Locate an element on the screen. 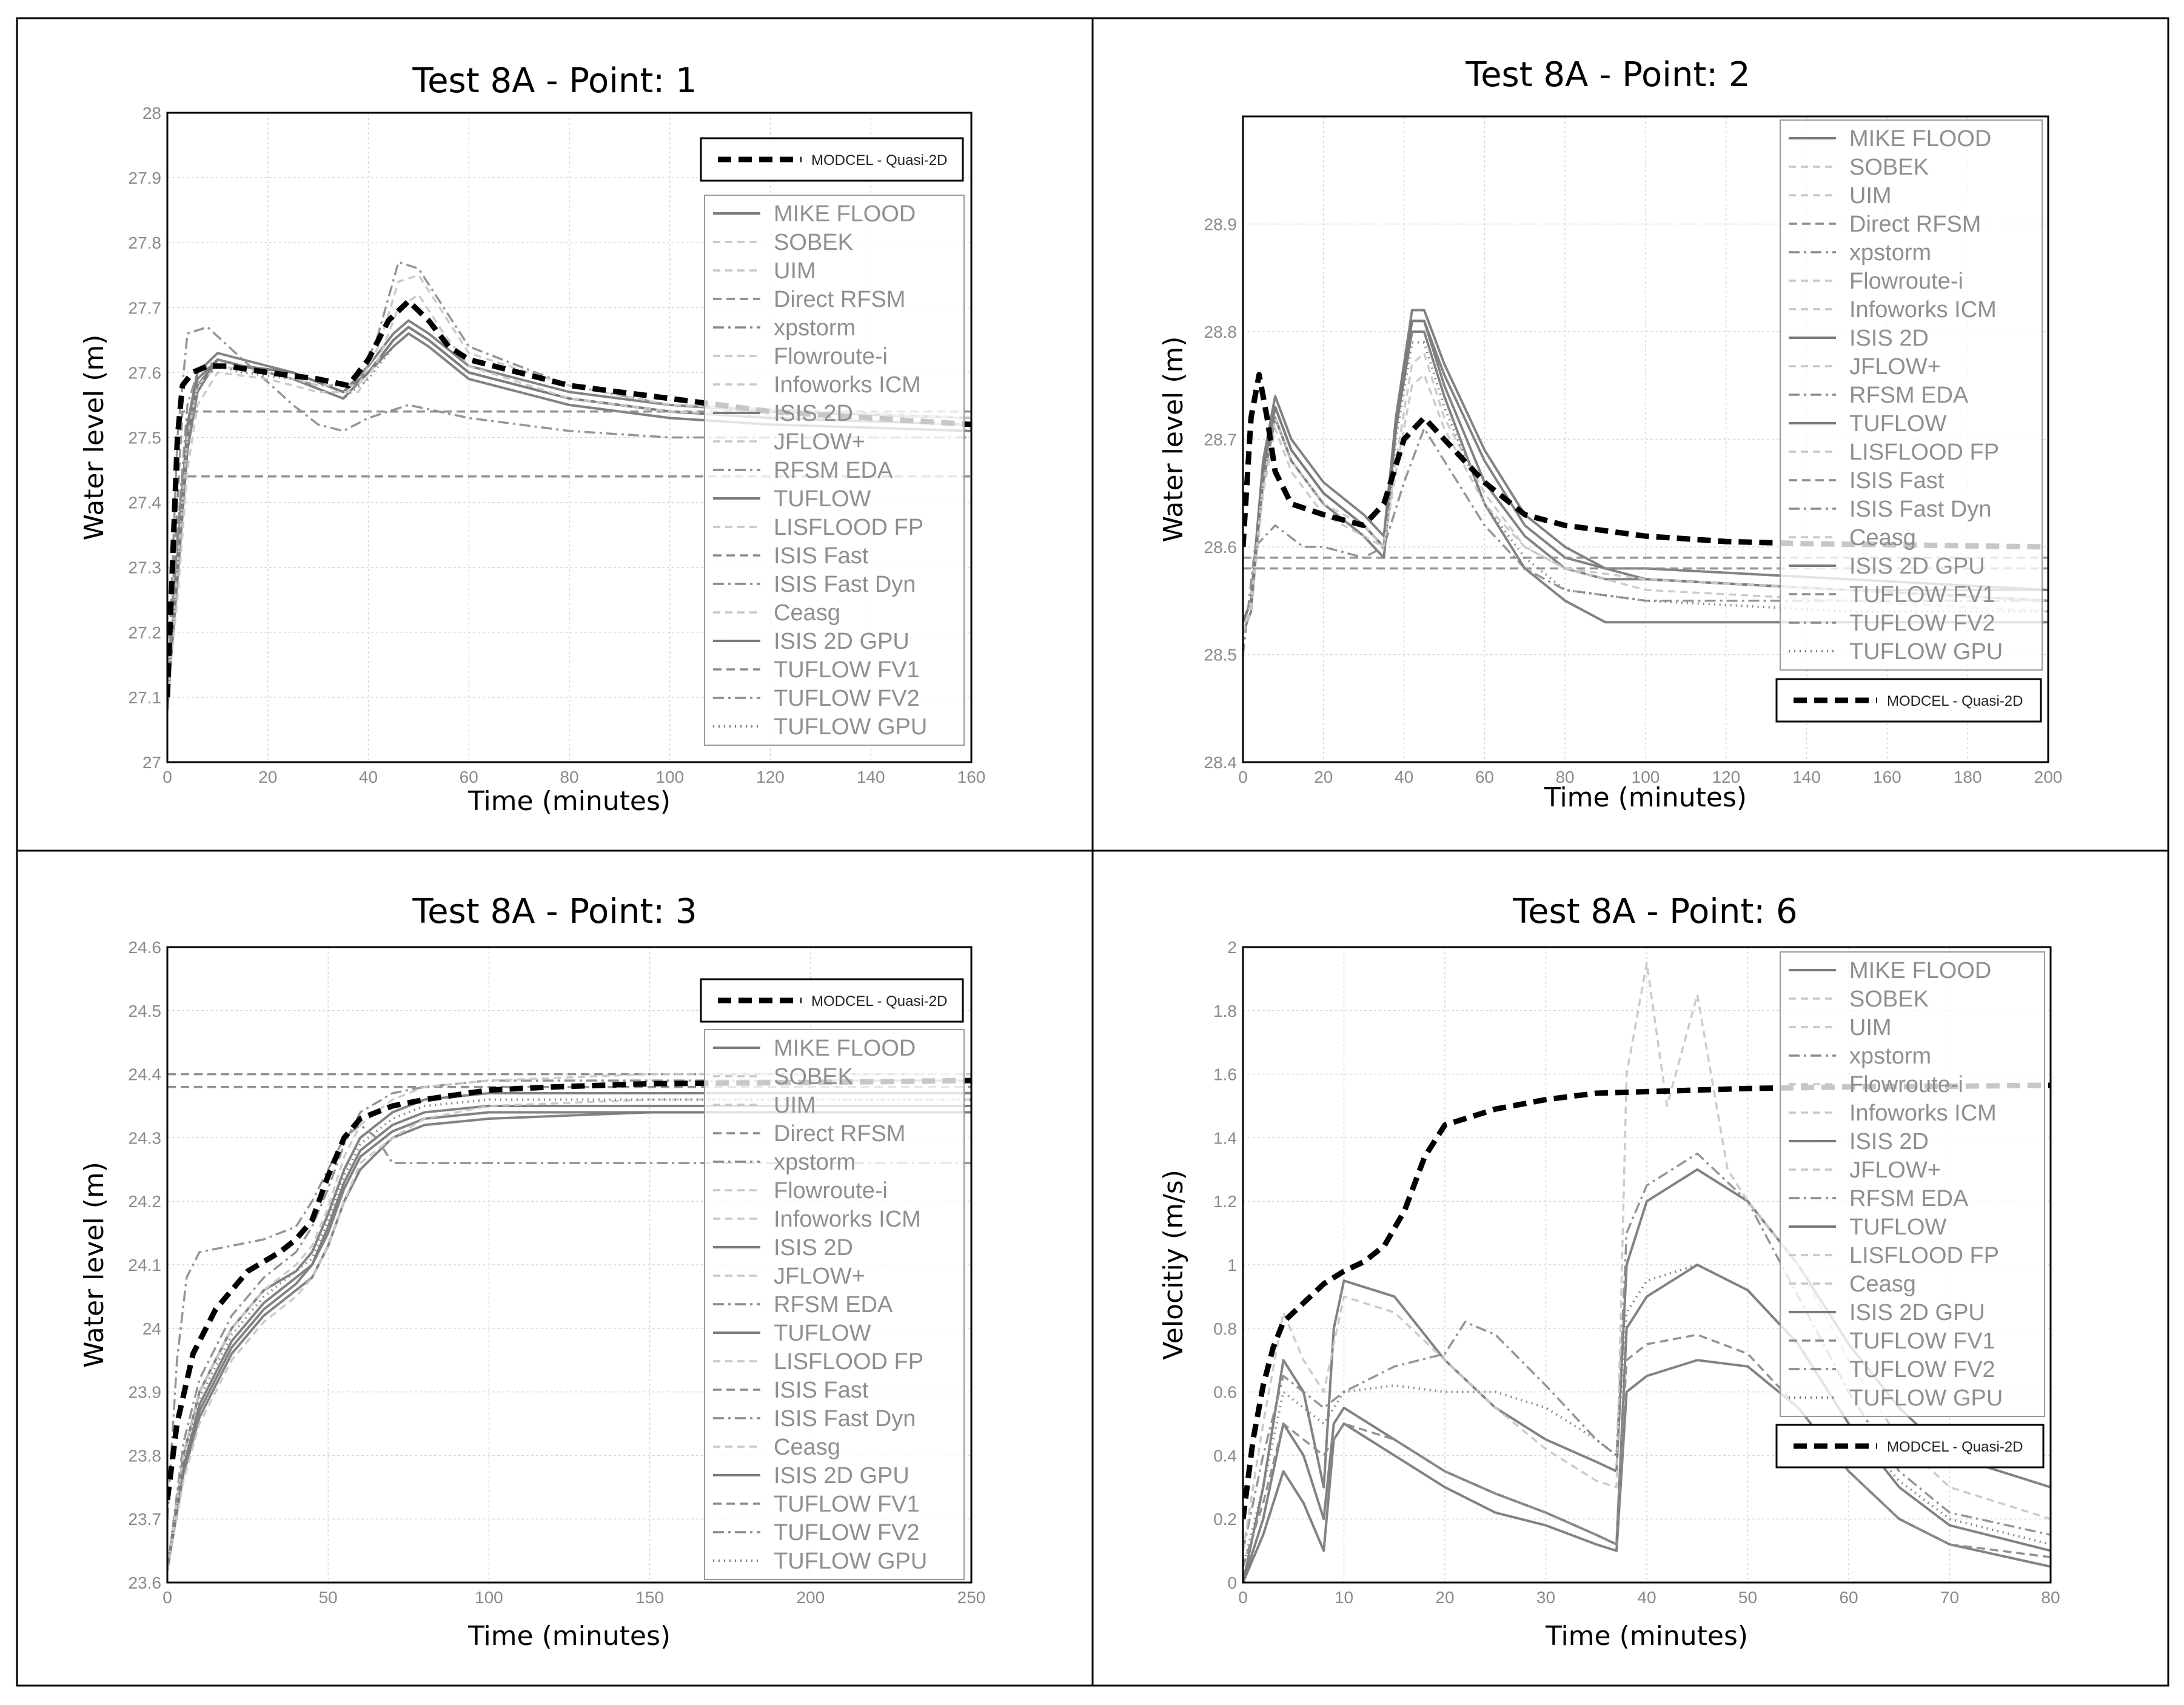 Image resolution: width=2184 pixels, height=1705 pixels. panel-4-legend-modcel-label: MODCEL - Quasi-2D is located at coordinates (1955, 1447).